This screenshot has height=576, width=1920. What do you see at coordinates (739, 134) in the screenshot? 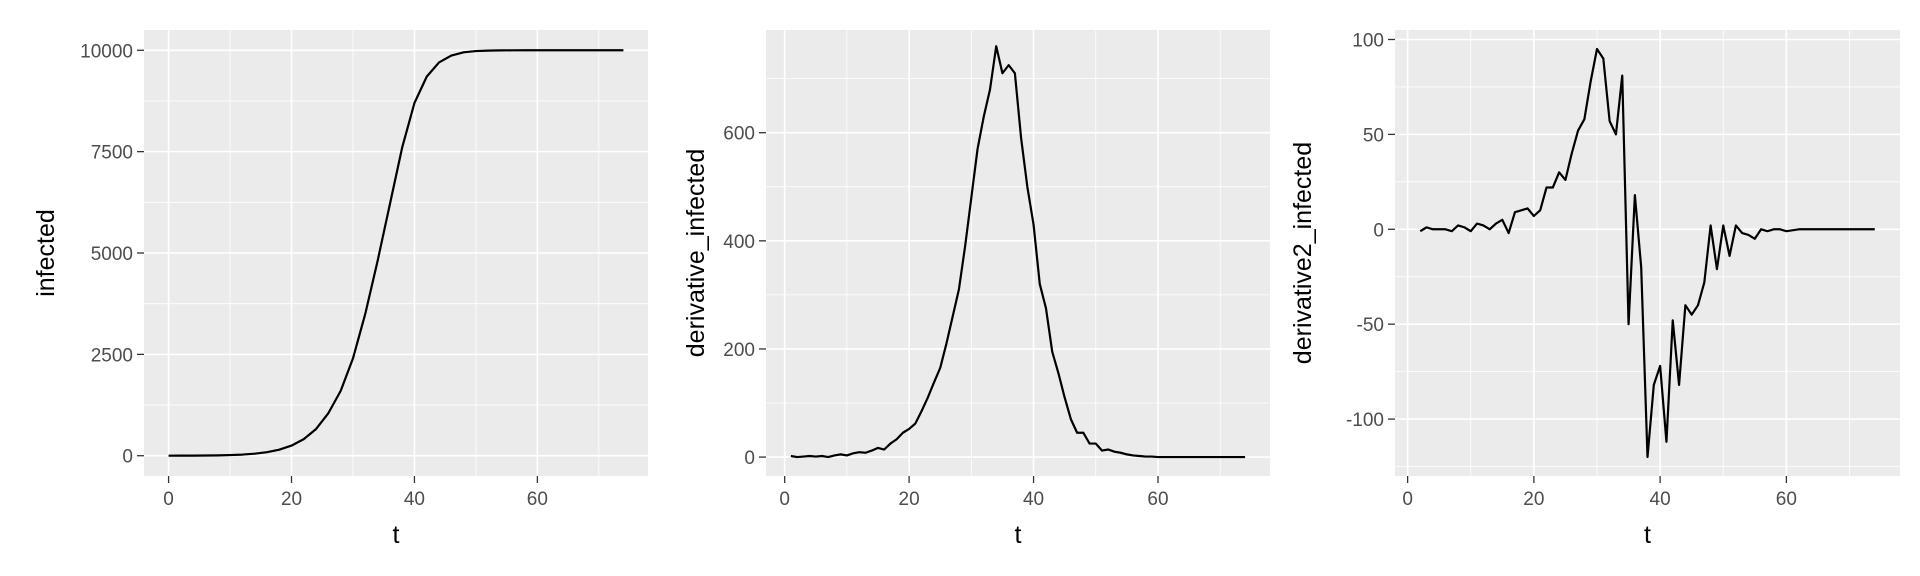
I see `y-tick-label: 600` at bounding box center [739, 134].